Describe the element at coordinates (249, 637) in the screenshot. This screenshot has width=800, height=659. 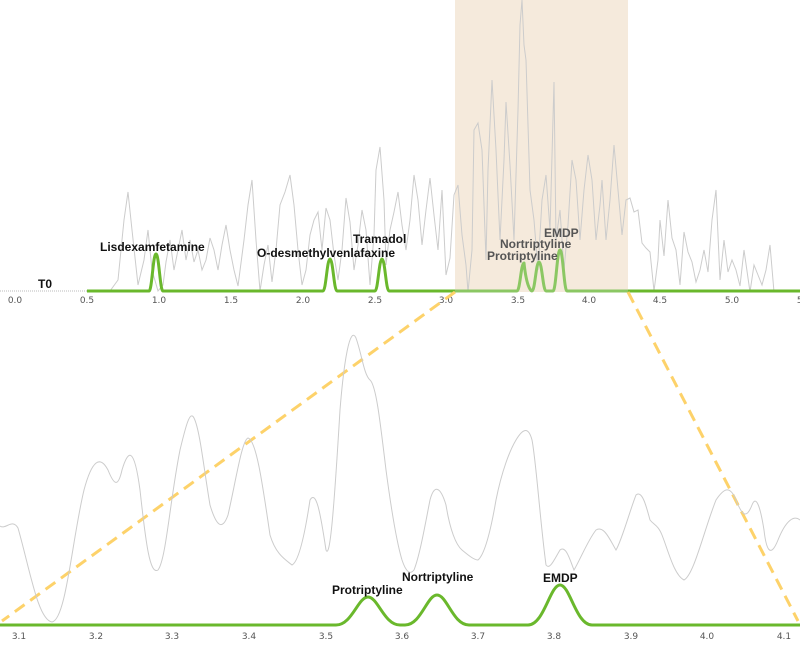
I see `x-tick: 3.4` at that location.